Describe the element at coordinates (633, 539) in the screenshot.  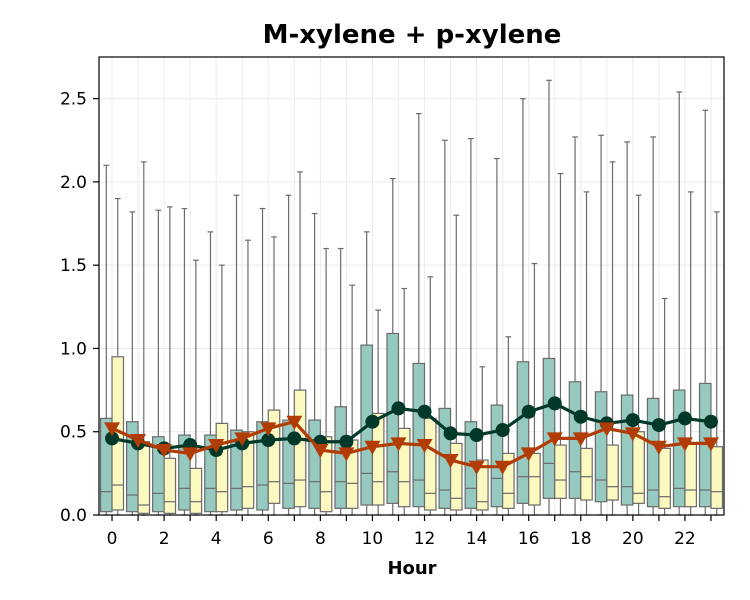
I see `x-tick-label: 20` at that location.